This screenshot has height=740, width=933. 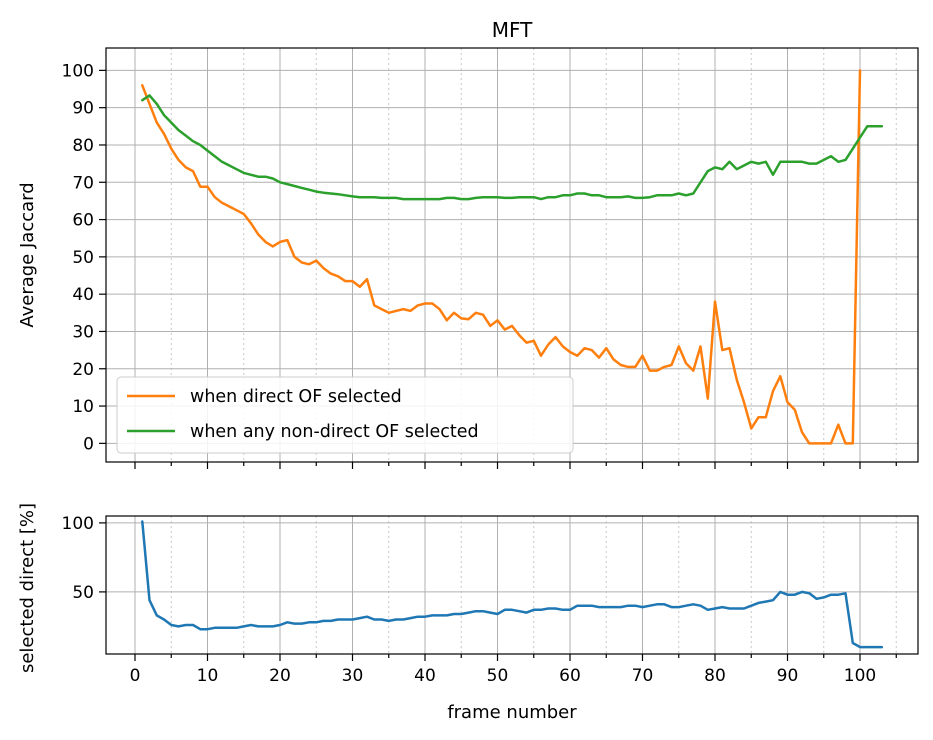 I want to click on top-y-tick-label: 80, so click(x=83, y=146).